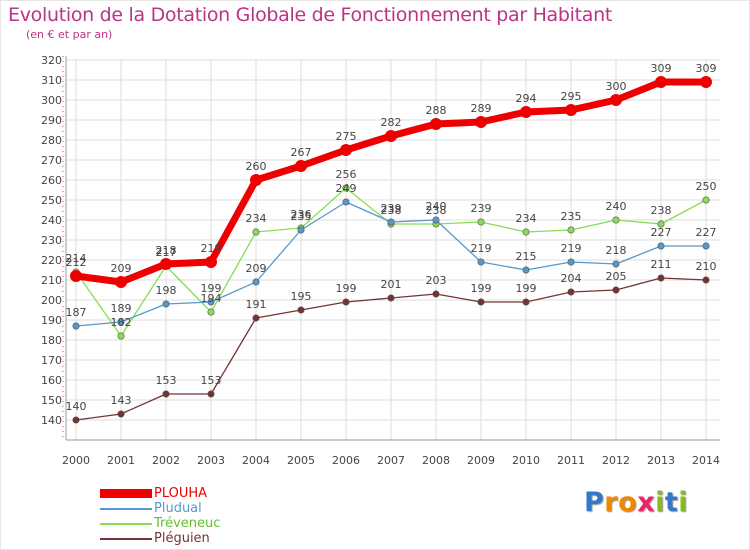 This screenshot has height=550, width=750. What do you see at coordinates (256, 166) in the screenshot?
I see `data-label-plouha: 260` at bounding box center [256, 166].